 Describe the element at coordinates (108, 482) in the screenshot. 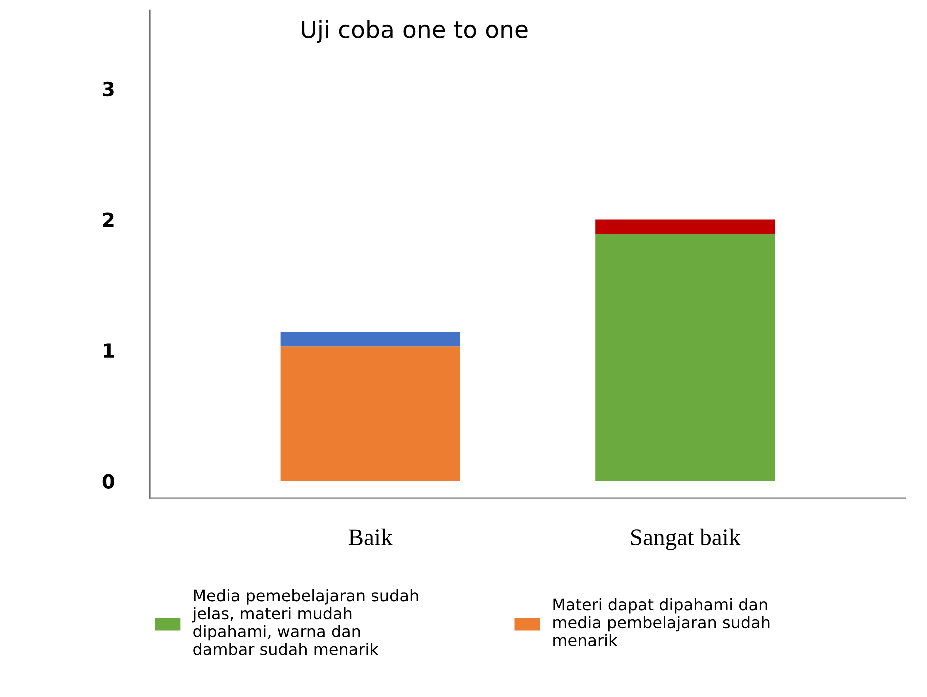

I see `y-tick-label: 0` at that location.